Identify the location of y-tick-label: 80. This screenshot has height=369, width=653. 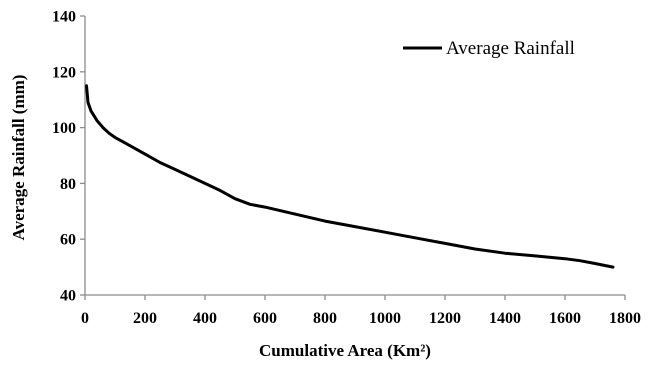
(68, 184).